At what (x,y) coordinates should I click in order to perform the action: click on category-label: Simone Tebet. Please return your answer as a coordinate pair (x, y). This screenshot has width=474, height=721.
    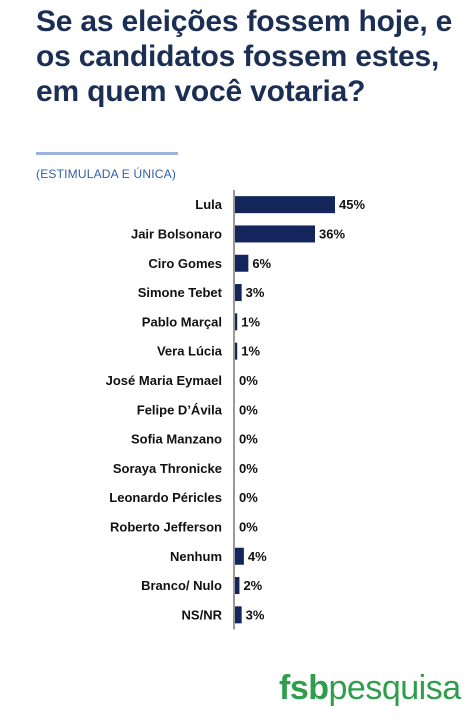
    Looking at the image, I should click on (180, 292).